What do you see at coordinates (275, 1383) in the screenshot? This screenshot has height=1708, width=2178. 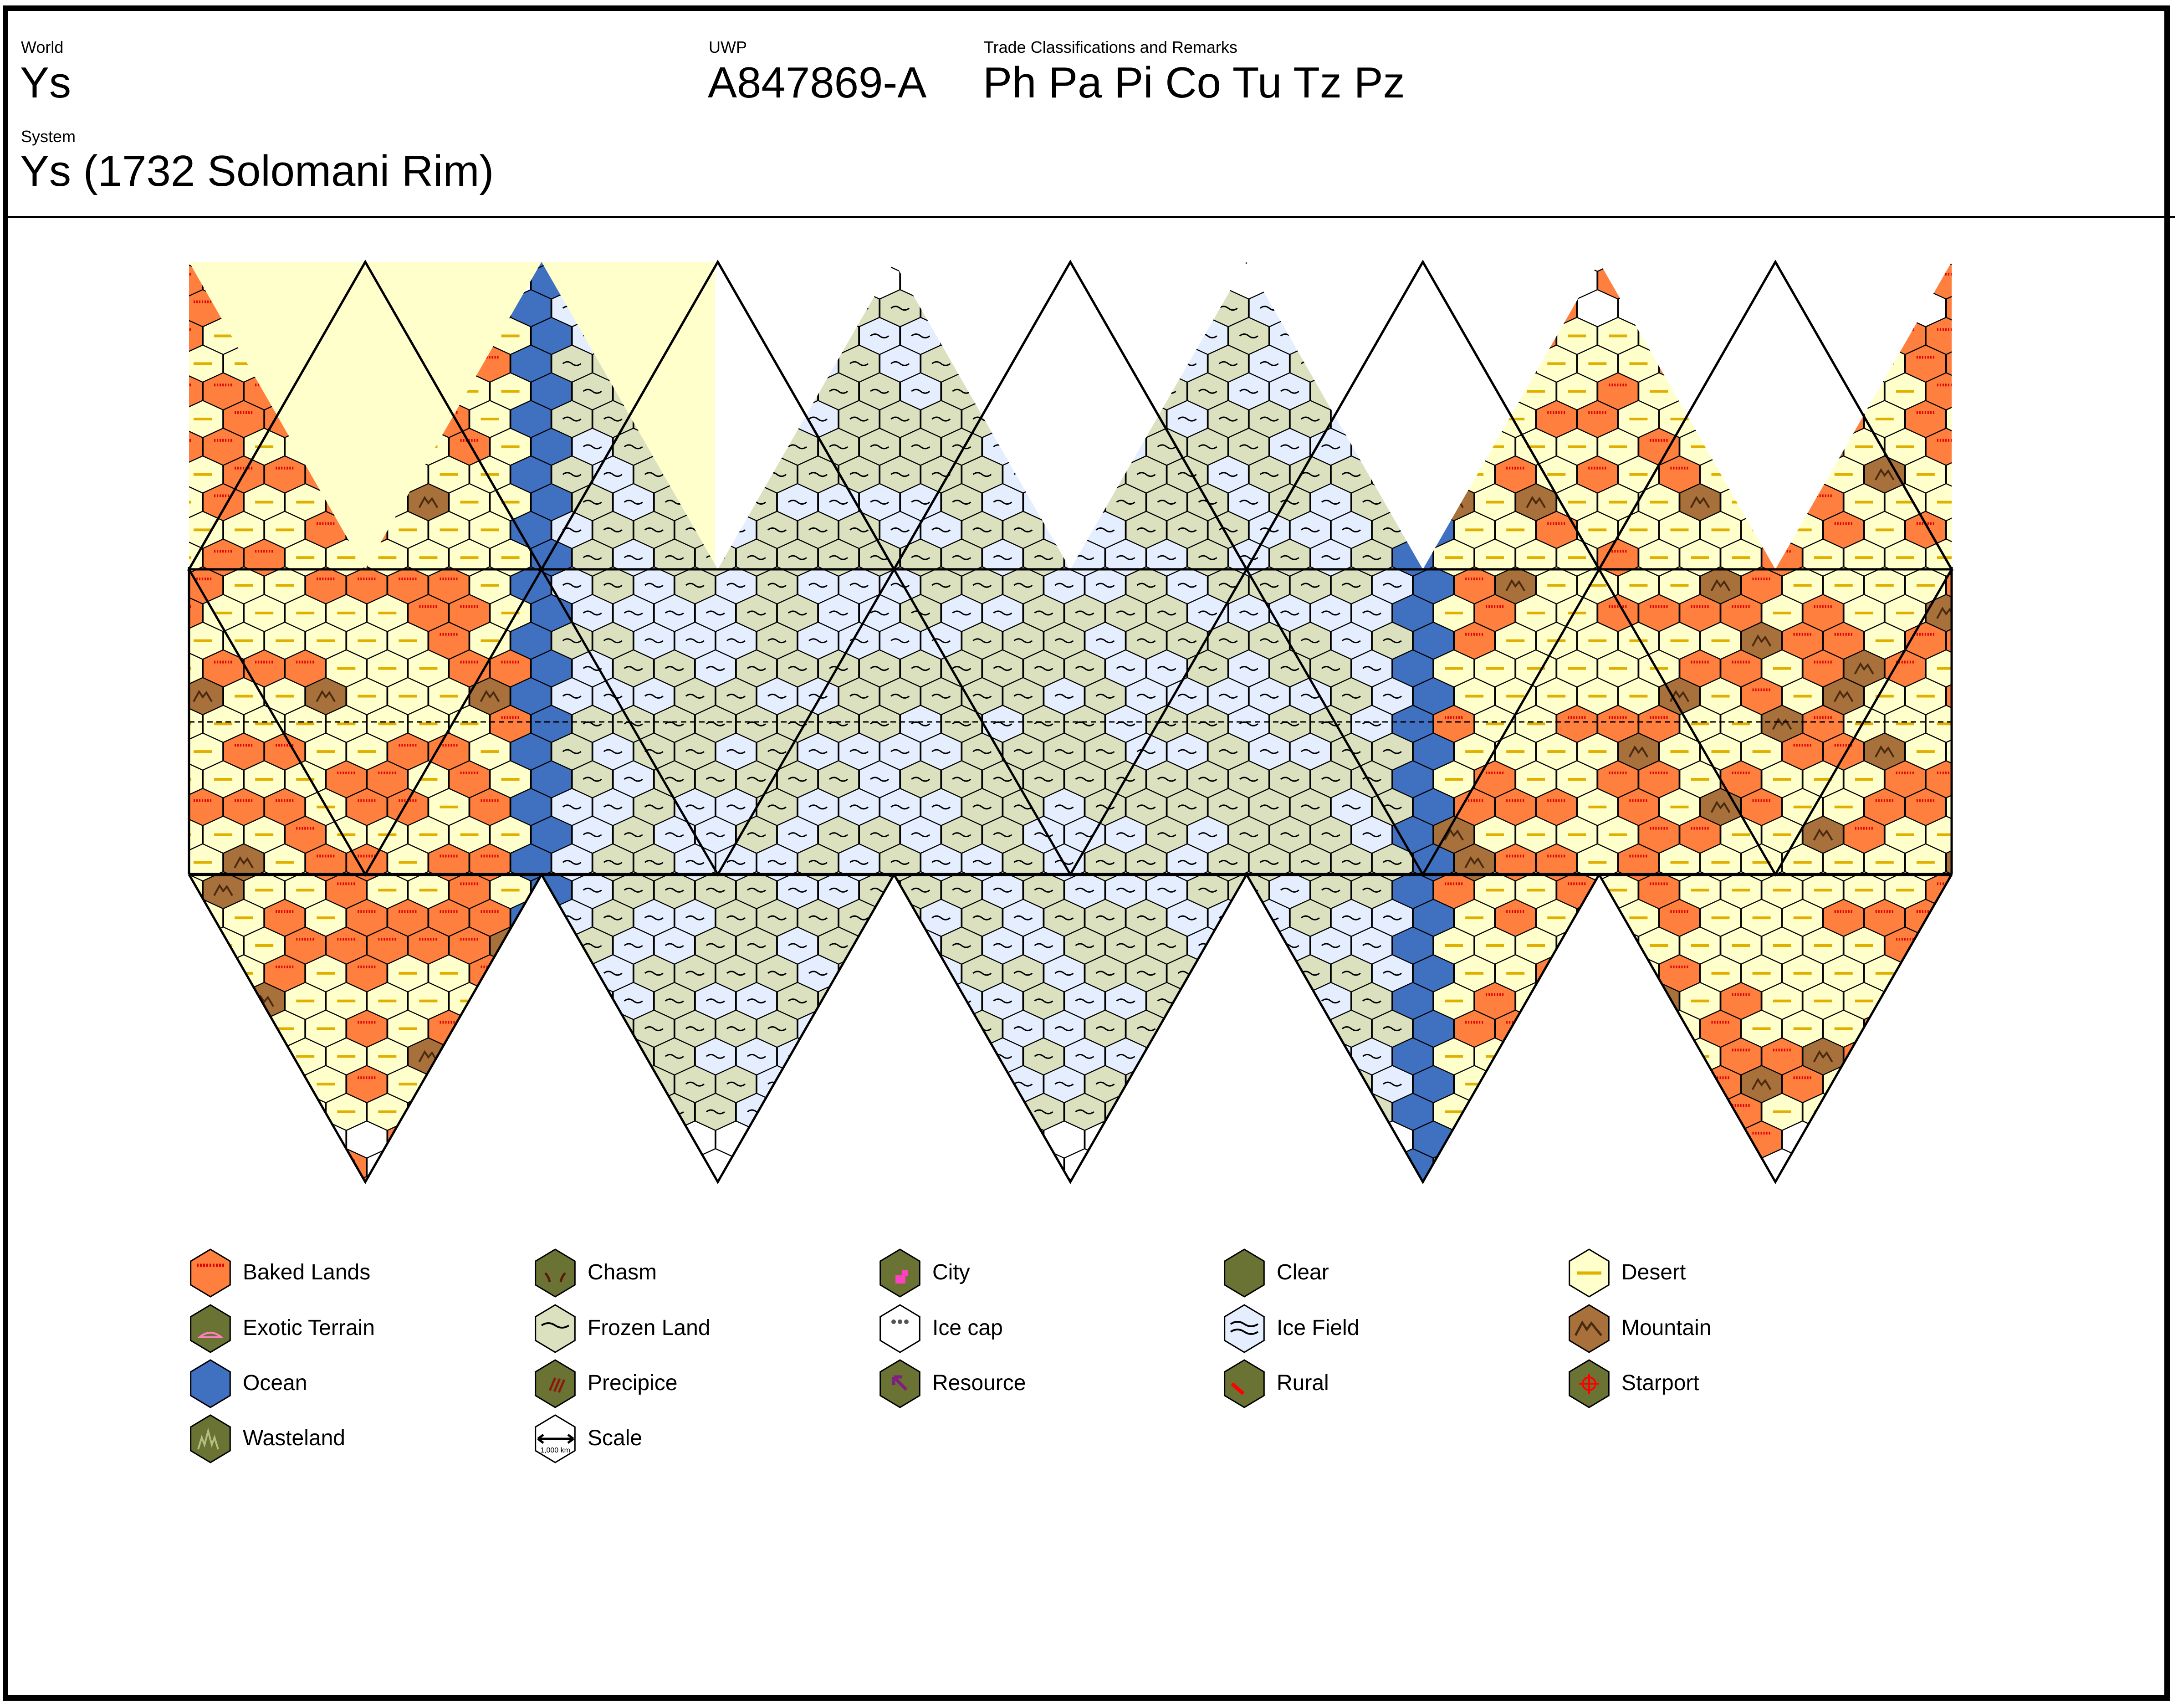 I see `legend-label: Ocean` at bounding box center [275, 1383].